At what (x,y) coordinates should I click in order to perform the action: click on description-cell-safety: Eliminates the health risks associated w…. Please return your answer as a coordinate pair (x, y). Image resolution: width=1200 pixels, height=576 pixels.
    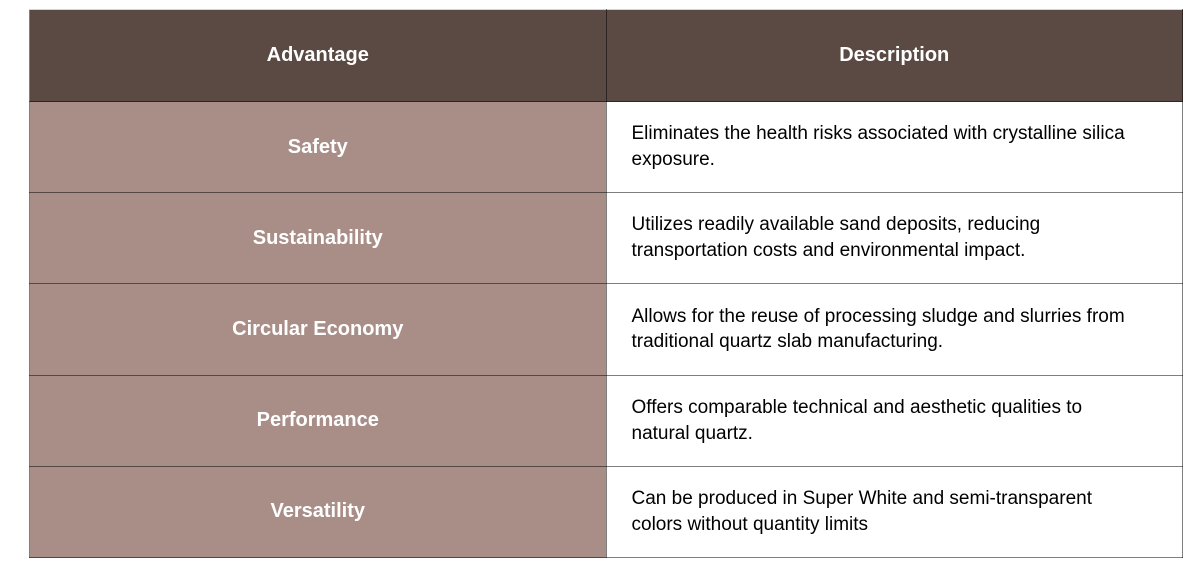
    Looking at the image, I should click on (894, 147).